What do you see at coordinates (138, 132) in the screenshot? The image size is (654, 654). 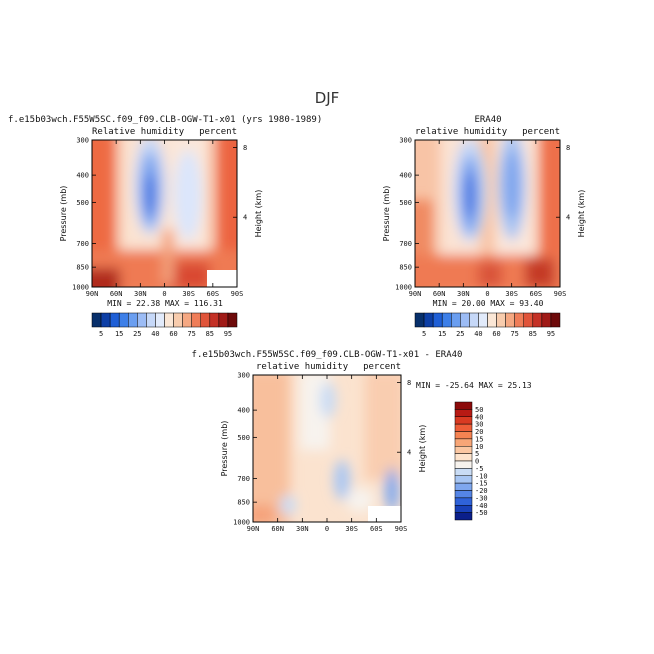 I see `panel-model-field-label: Relative humidity` at bounding box center [138, 132].